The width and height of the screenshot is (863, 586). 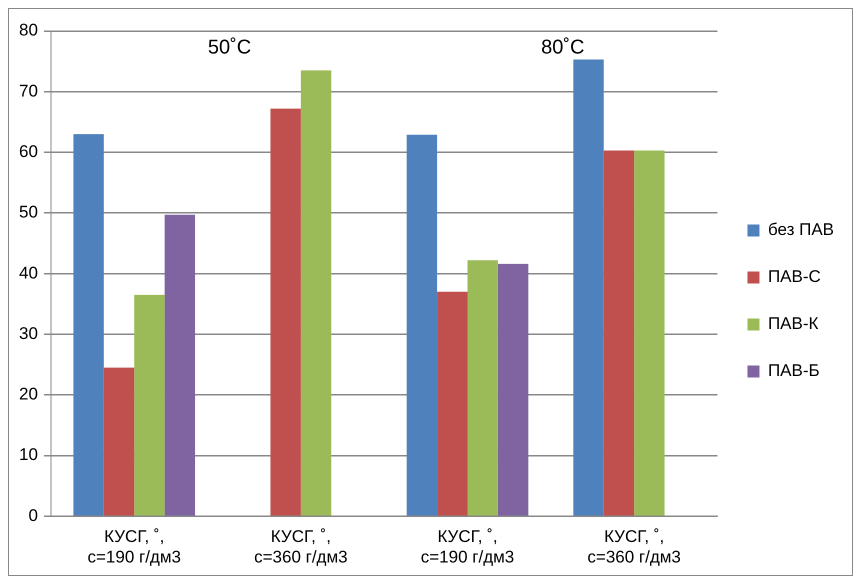 What do you see at coordinates (28, 151) in the screenshot?
I see `y-tick-label: 60` at bounding box center [28, 151].